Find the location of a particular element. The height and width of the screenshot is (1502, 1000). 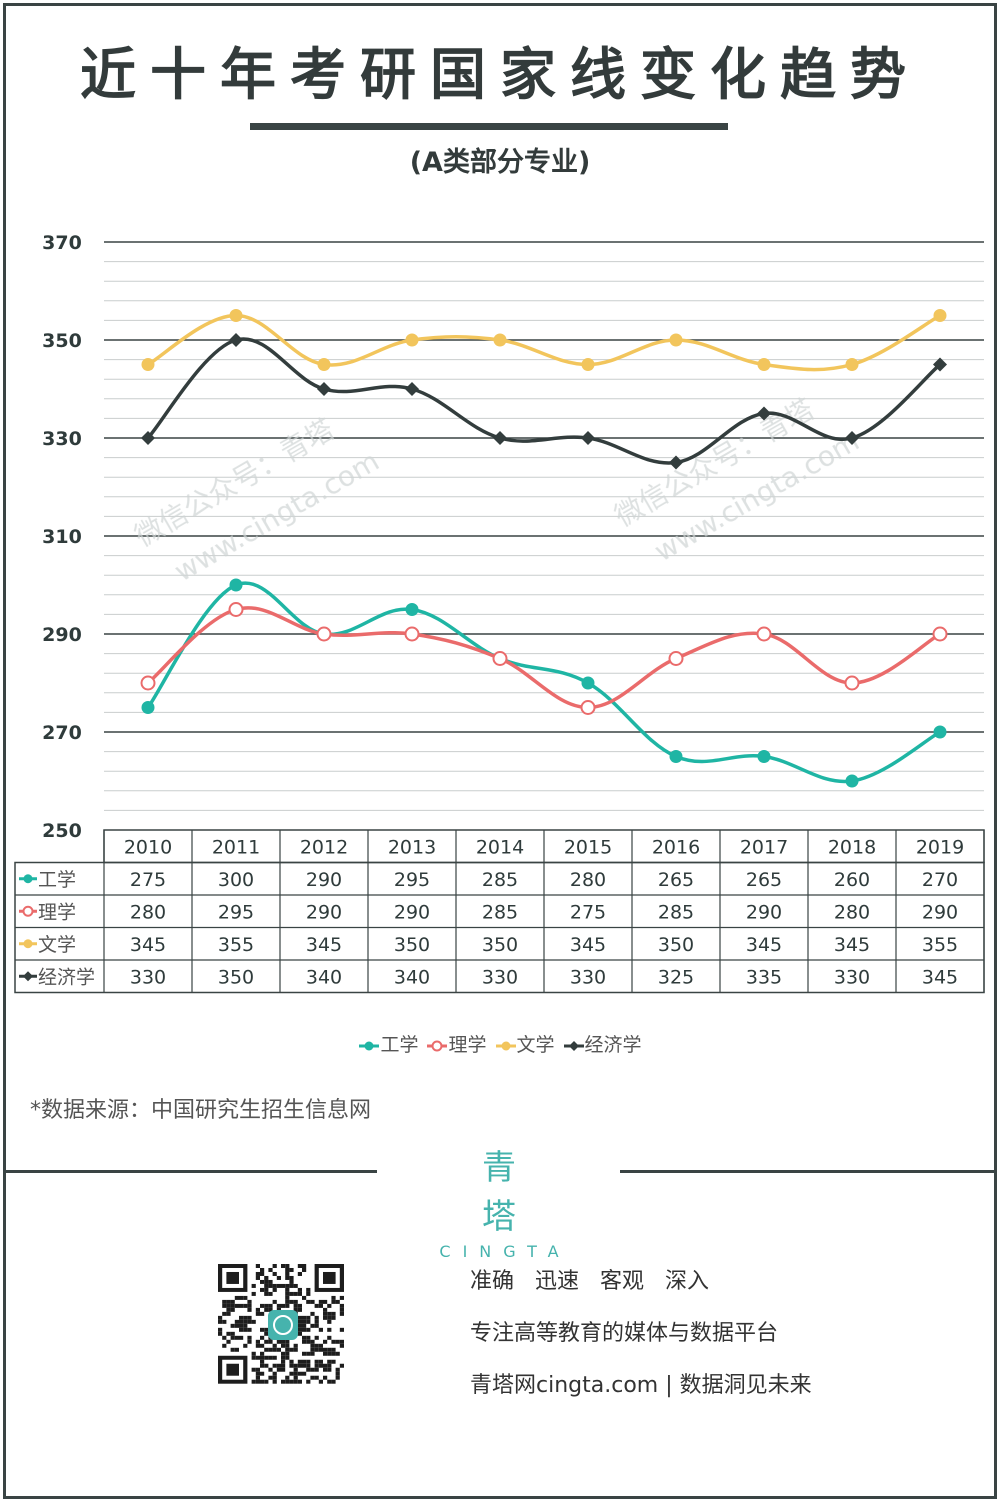

table-cell-value: 270 is located at coordinates (940, 880).